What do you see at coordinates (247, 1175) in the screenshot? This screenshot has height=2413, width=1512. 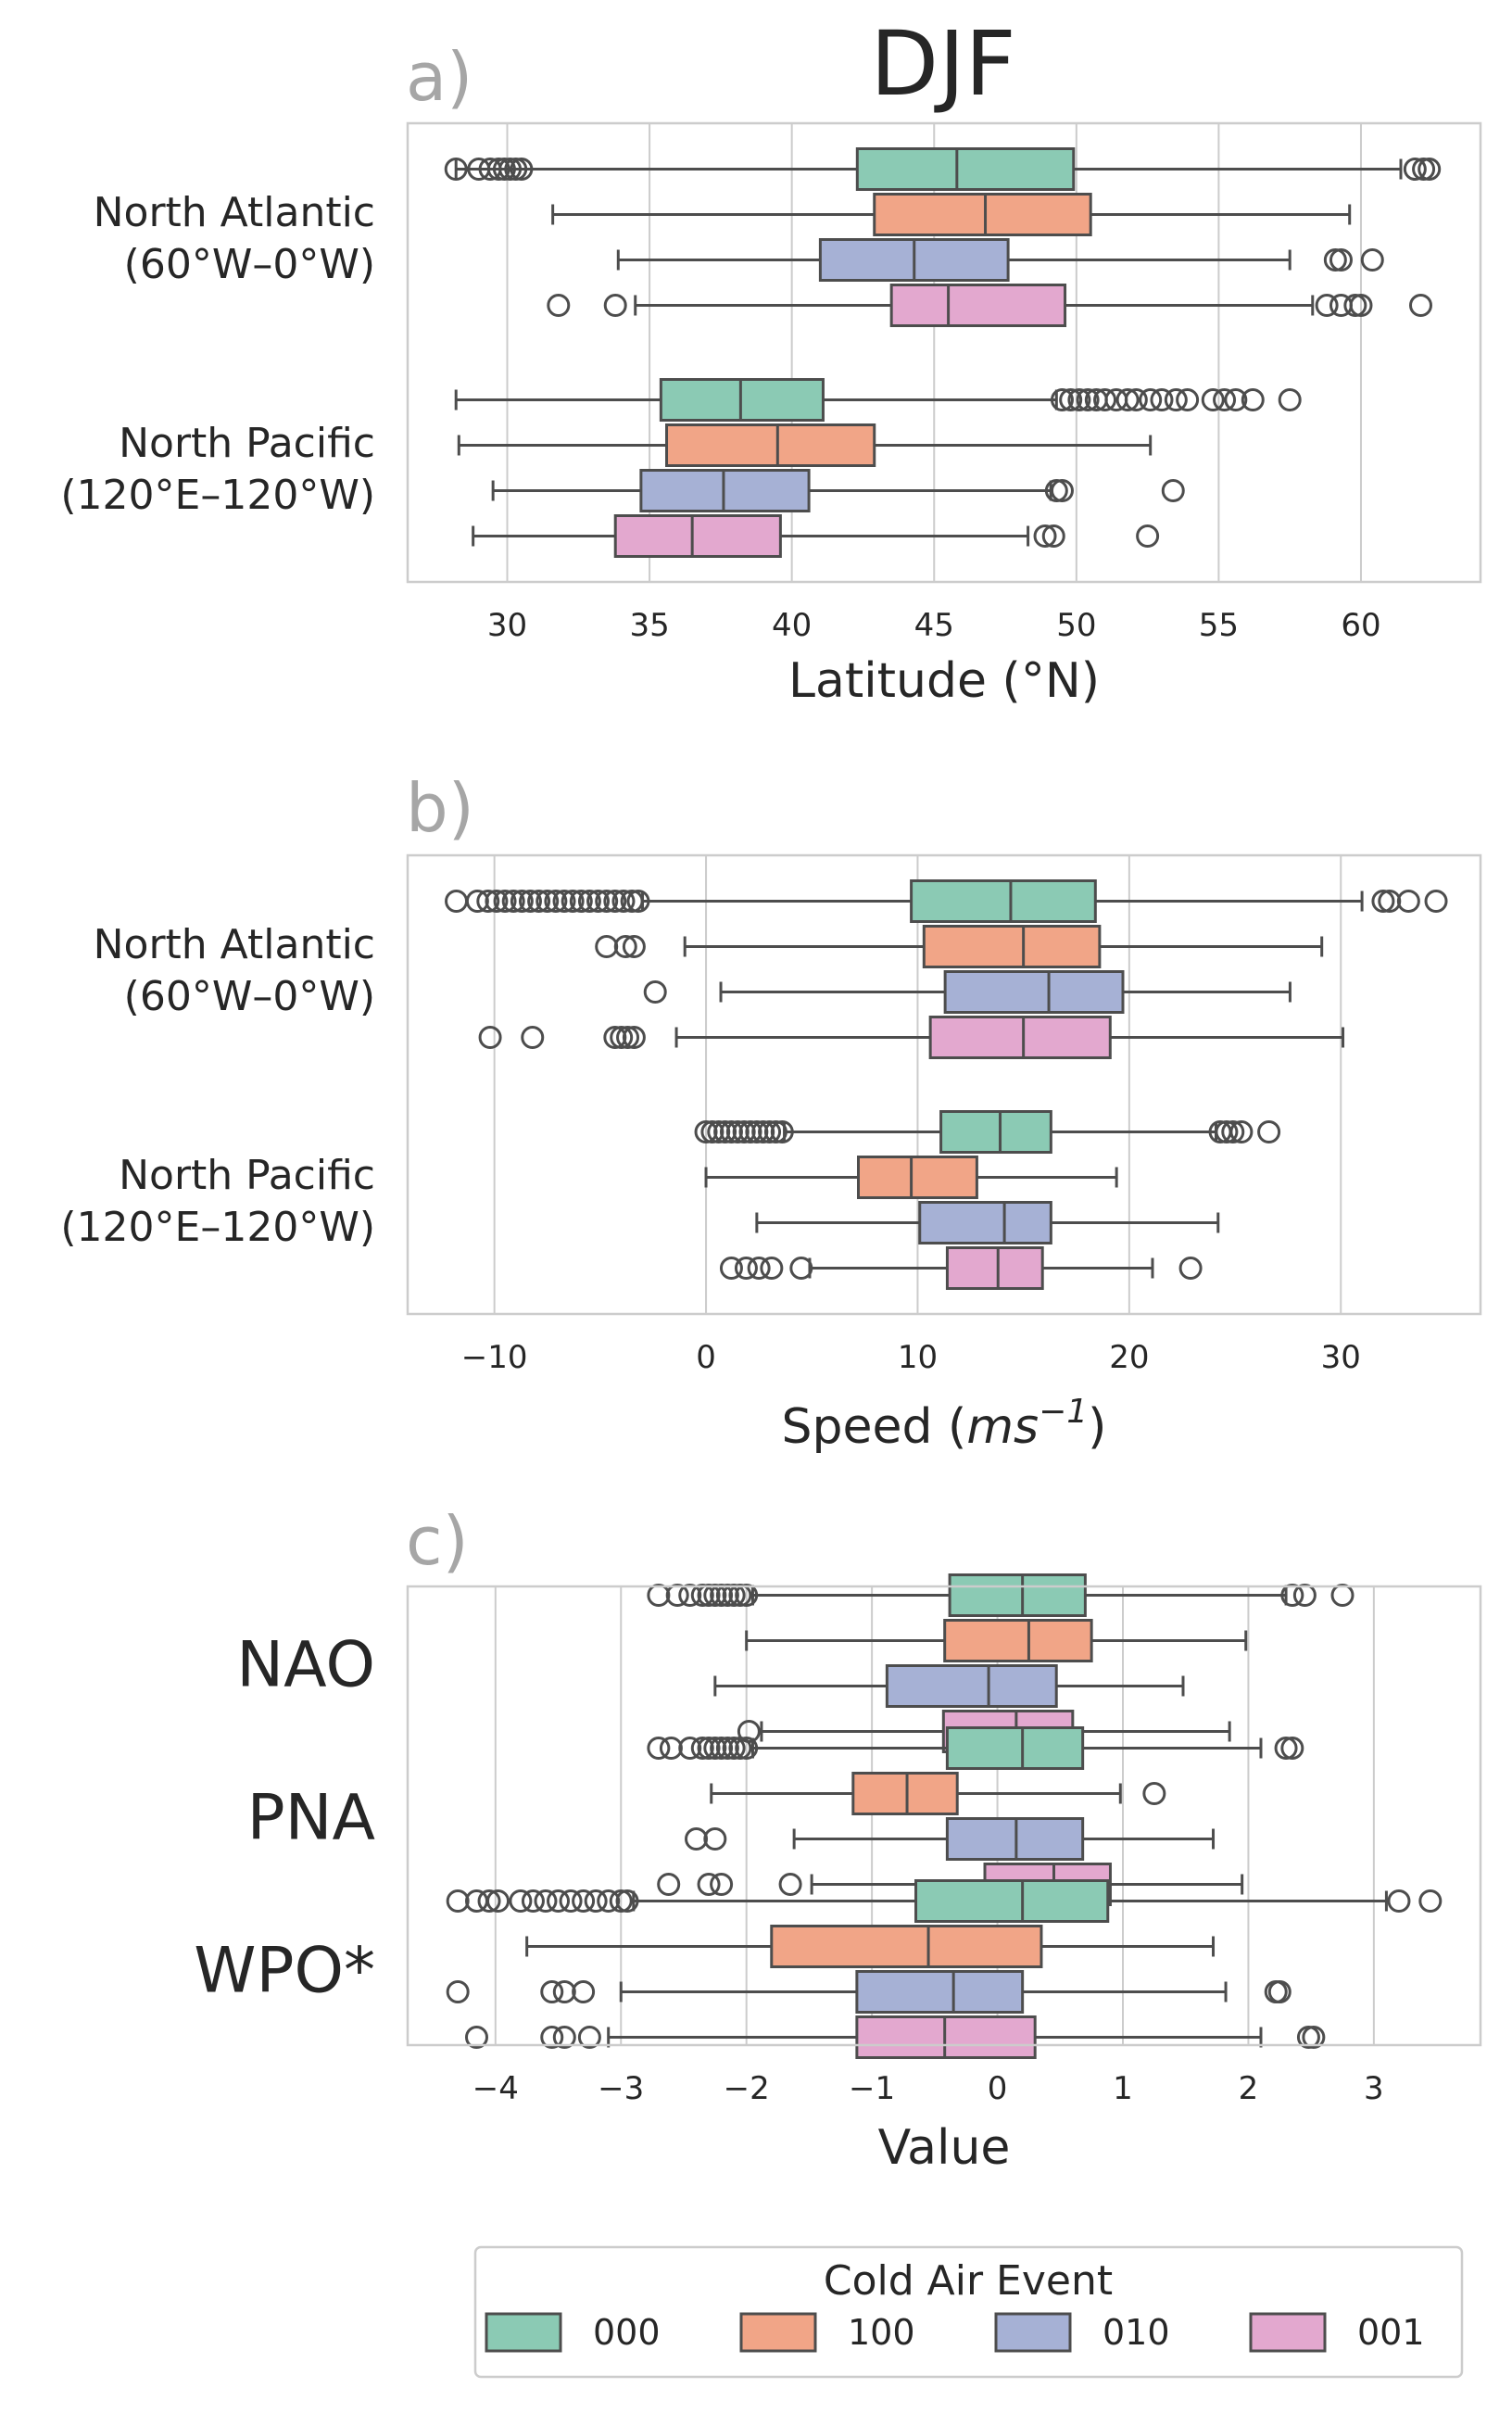 I see `b-category-label-1-line-0: North Pacific` at bounding box center [247, 1175].